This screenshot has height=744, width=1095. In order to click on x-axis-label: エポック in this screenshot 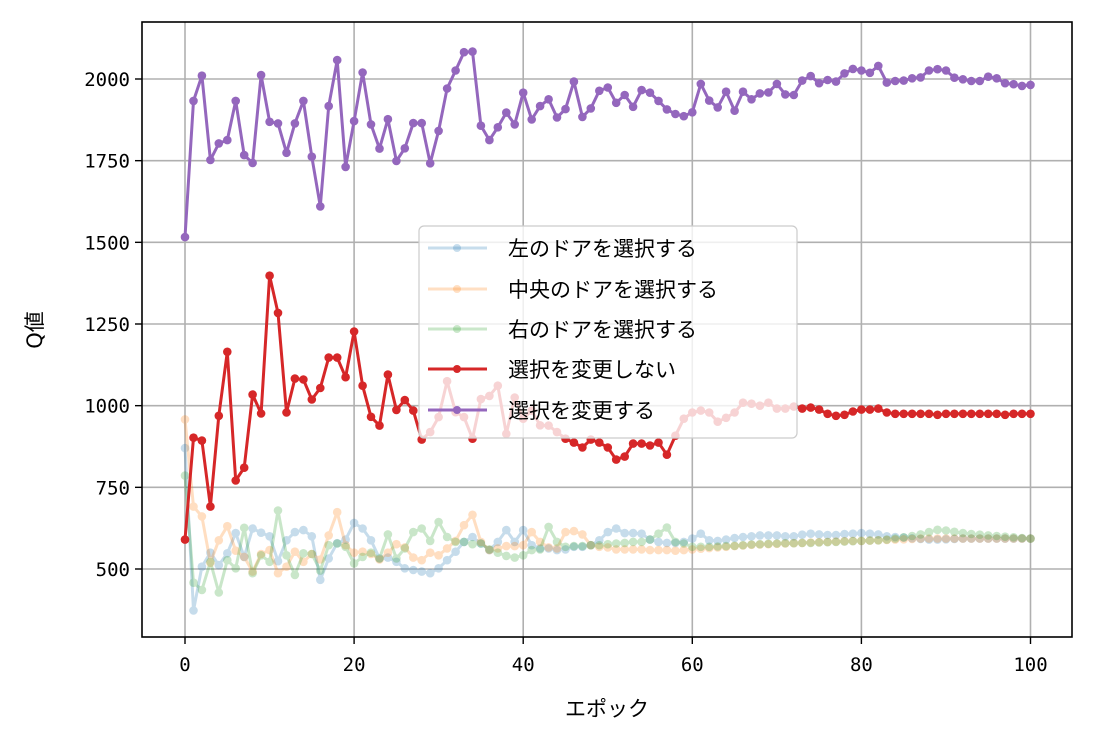, I will do `click(607, 709)`.